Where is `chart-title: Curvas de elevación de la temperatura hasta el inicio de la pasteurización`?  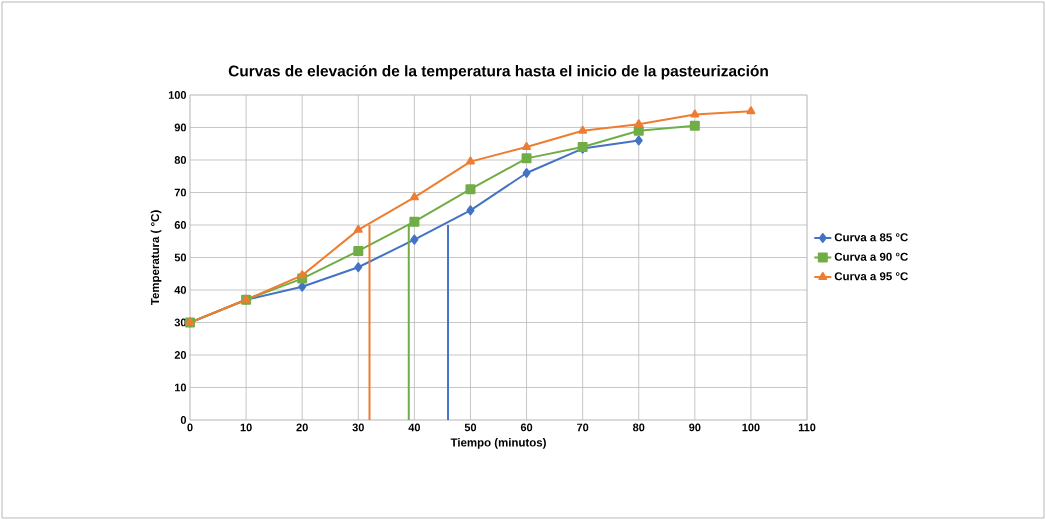
chart-title: Curvas de elevación de la temperatura hasta el inicio de la pasteurización is located at coordinates (498, 72).